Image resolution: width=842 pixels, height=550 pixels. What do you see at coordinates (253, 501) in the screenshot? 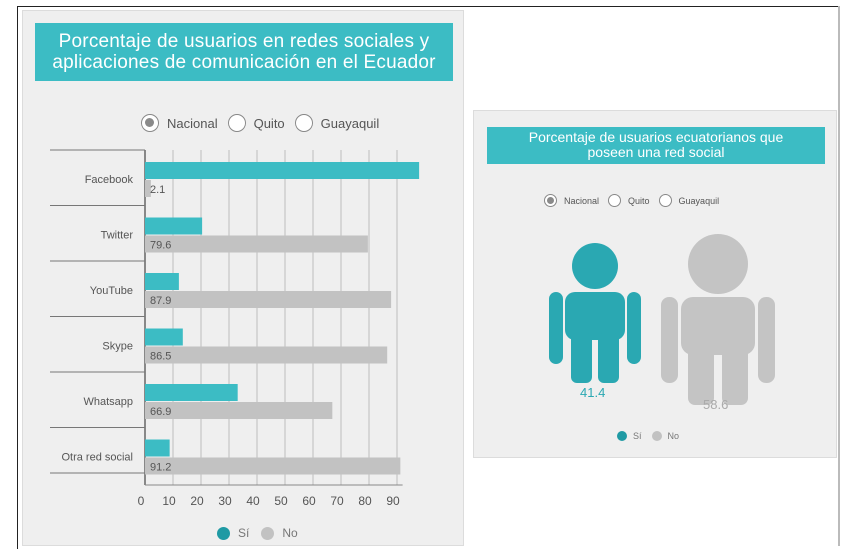
I see `x-tick-label: 40` at bounding box center [253, 501].